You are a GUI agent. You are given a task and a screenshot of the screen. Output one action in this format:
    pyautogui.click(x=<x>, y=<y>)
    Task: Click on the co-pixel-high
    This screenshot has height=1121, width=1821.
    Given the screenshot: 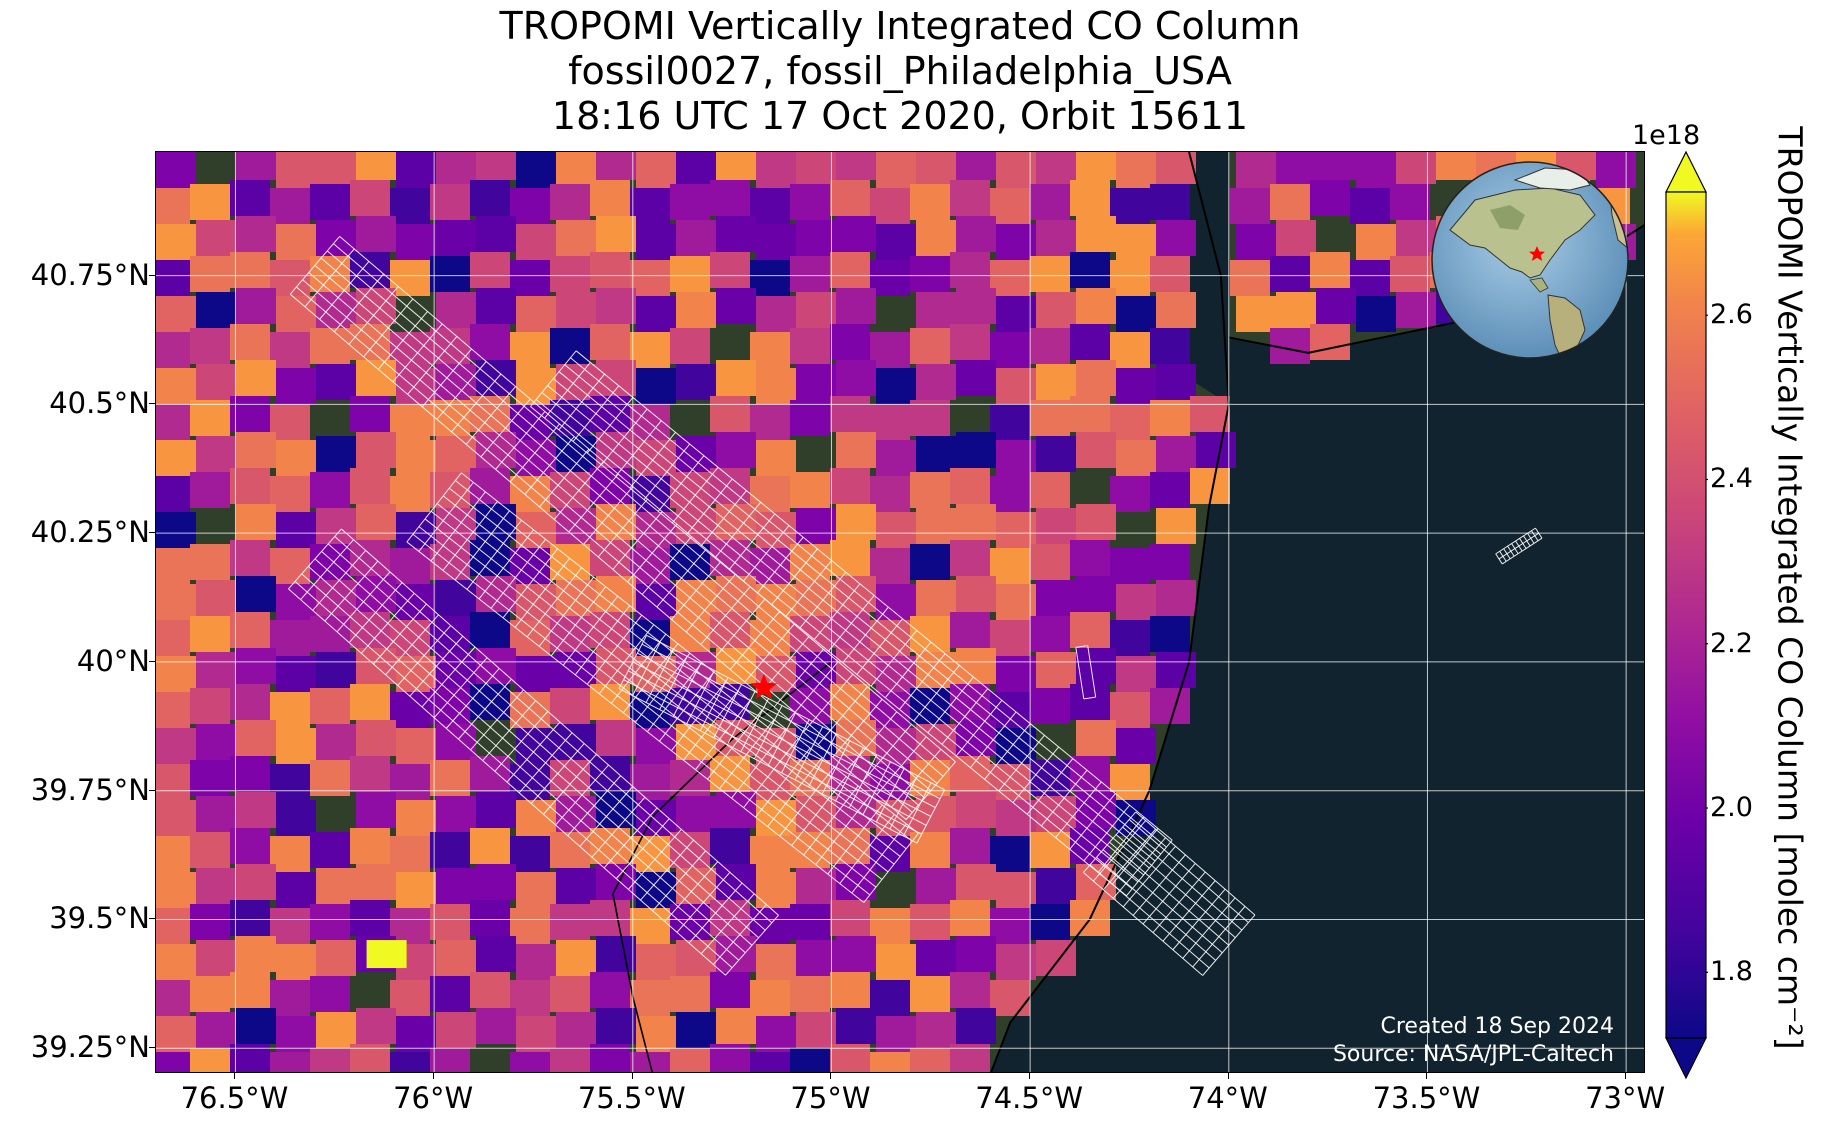 What is the action you would take?
    pyautogui.click(x=386, y=954)
    